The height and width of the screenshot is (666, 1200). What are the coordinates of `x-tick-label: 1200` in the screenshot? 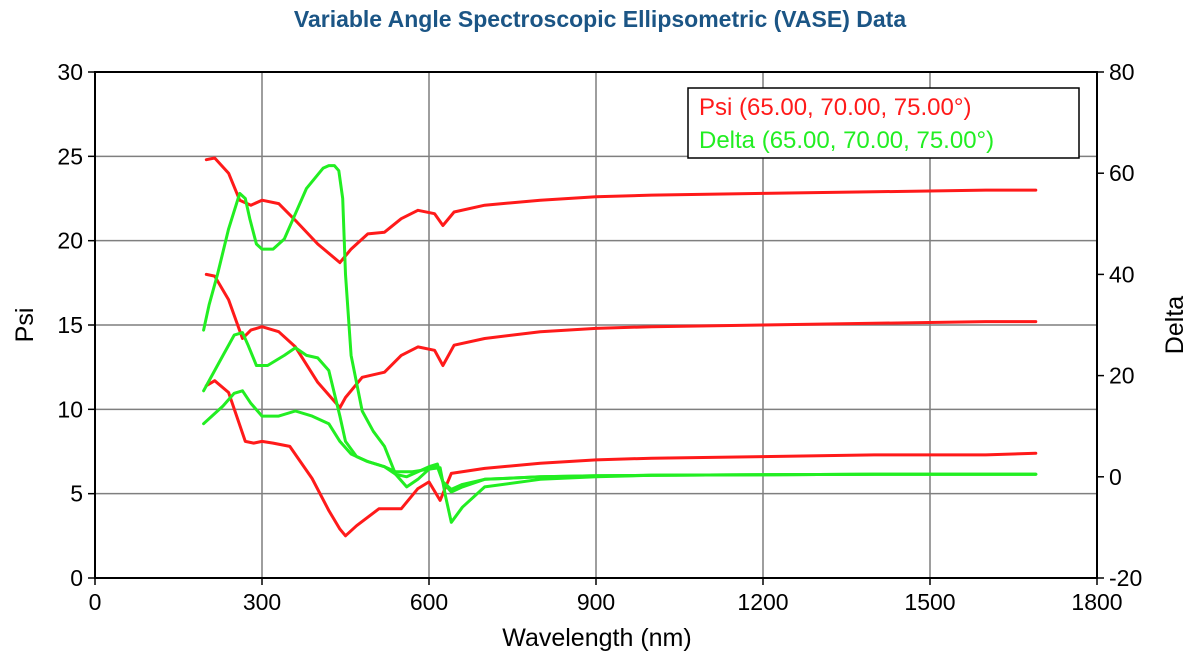 It's located at (762, 602).